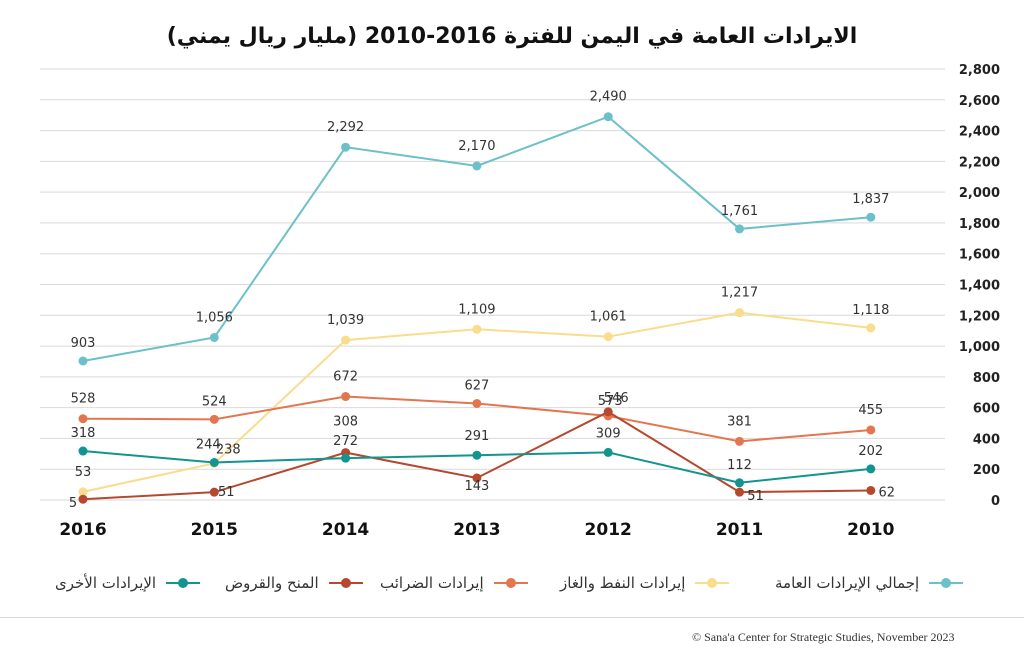 This screenshot has width=1024, height=663. Describe the element at coordinates (608, 530) in the screenshot. I see `x-tick-label: 2012` at that location.